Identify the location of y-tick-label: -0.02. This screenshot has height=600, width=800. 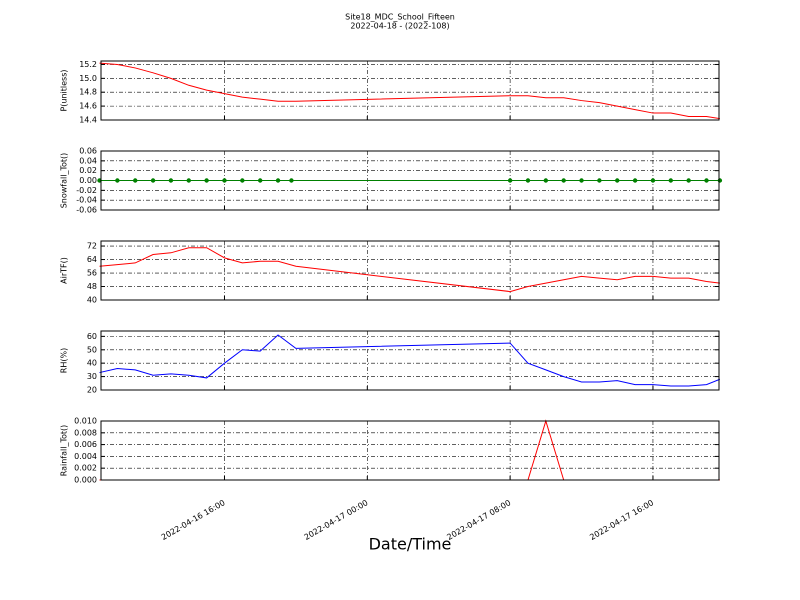
(86, 190).